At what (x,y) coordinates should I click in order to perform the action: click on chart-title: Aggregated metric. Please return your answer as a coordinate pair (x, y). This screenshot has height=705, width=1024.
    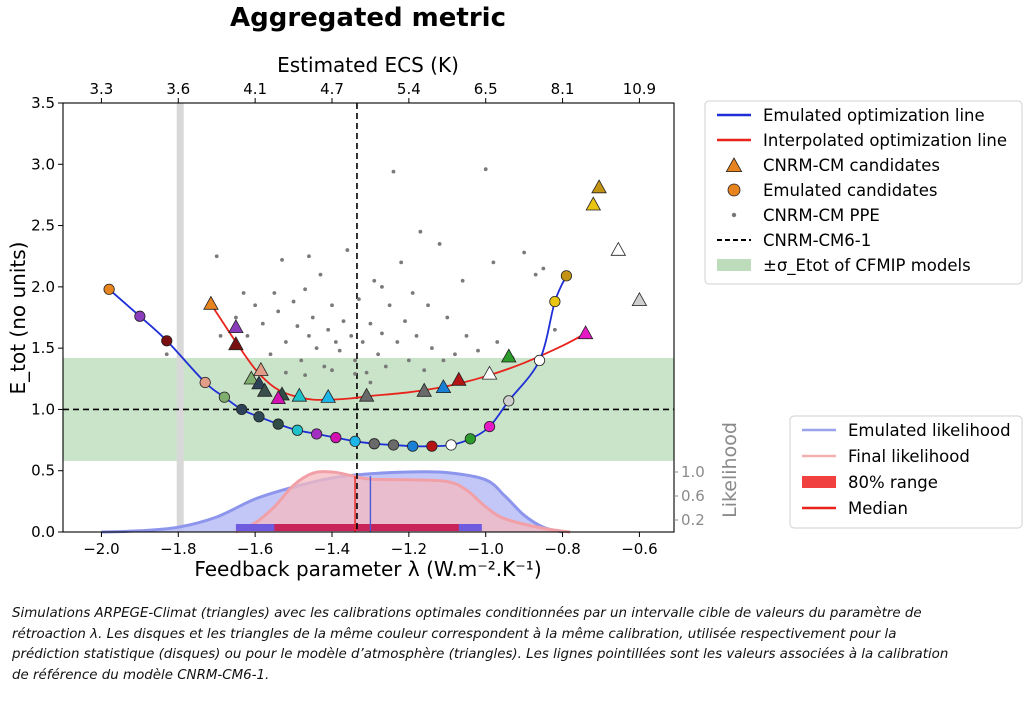
    Looking at the image, I should click on (368, 18).